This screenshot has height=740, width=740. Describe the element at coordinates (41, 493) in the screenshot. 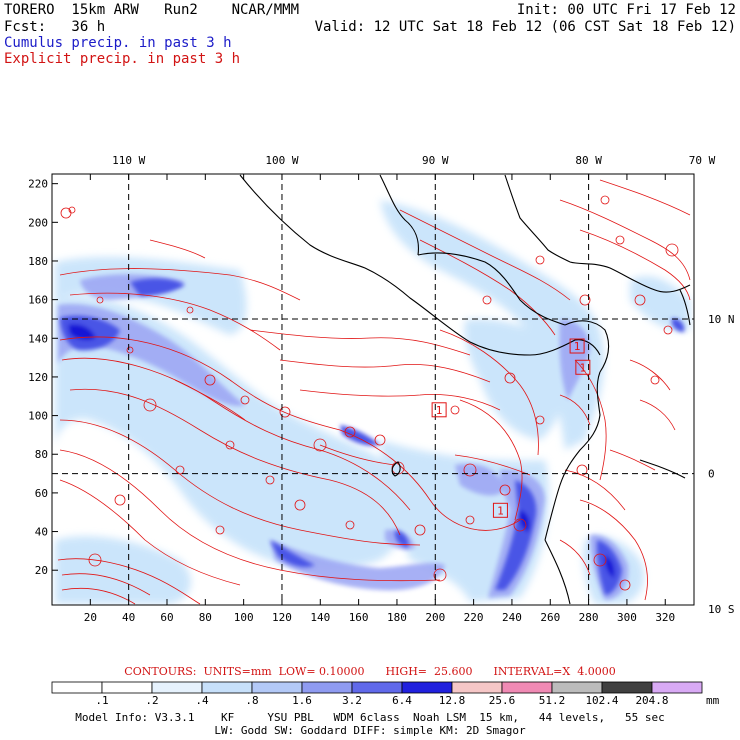

I see `y-tick-label: 60` at that location.